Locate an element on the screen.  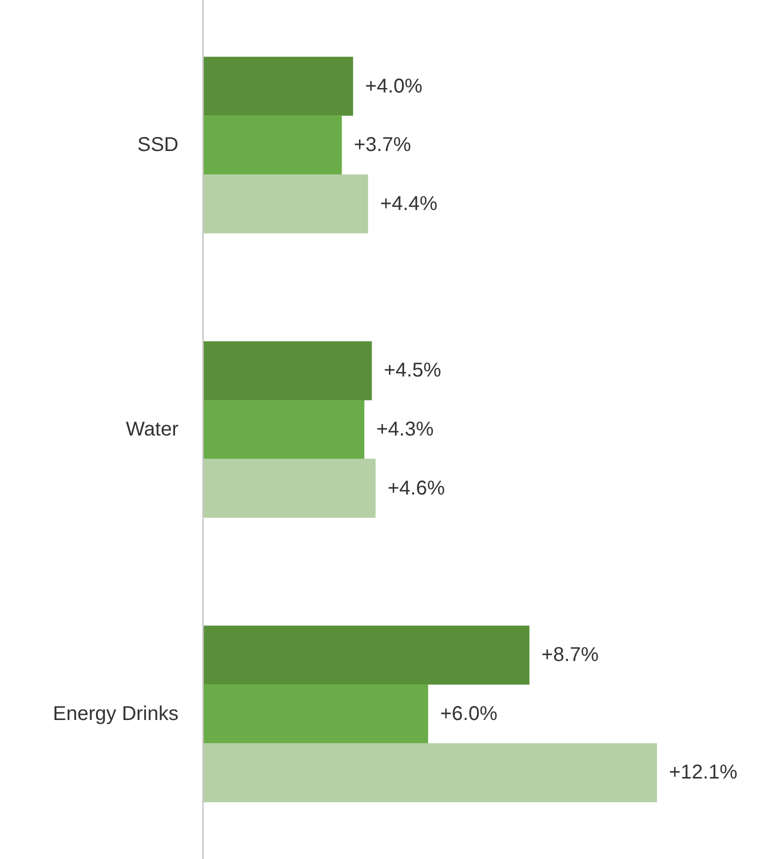
data-label: +6.0% is located at coordinates (469, 713).